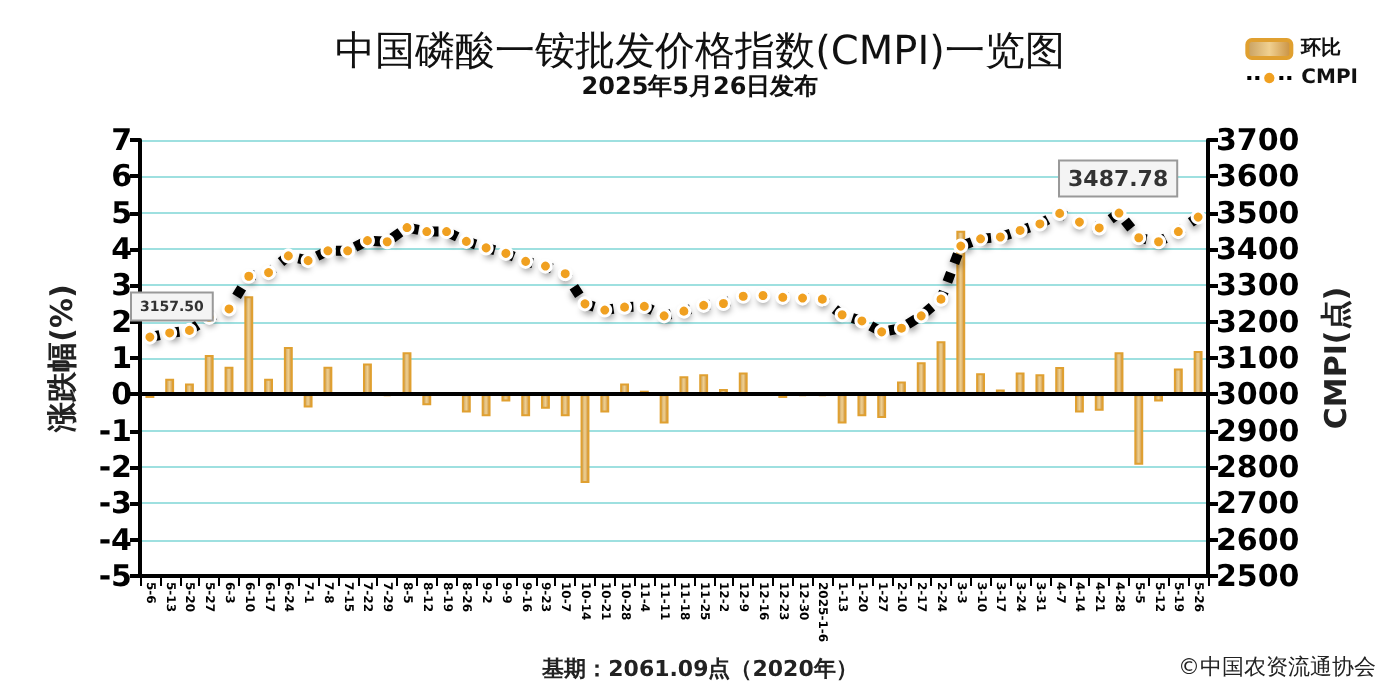  I want to click on chart-title: 中国磷酸一铵批发价格指数(CMPI)一览图, so click(700, 50).